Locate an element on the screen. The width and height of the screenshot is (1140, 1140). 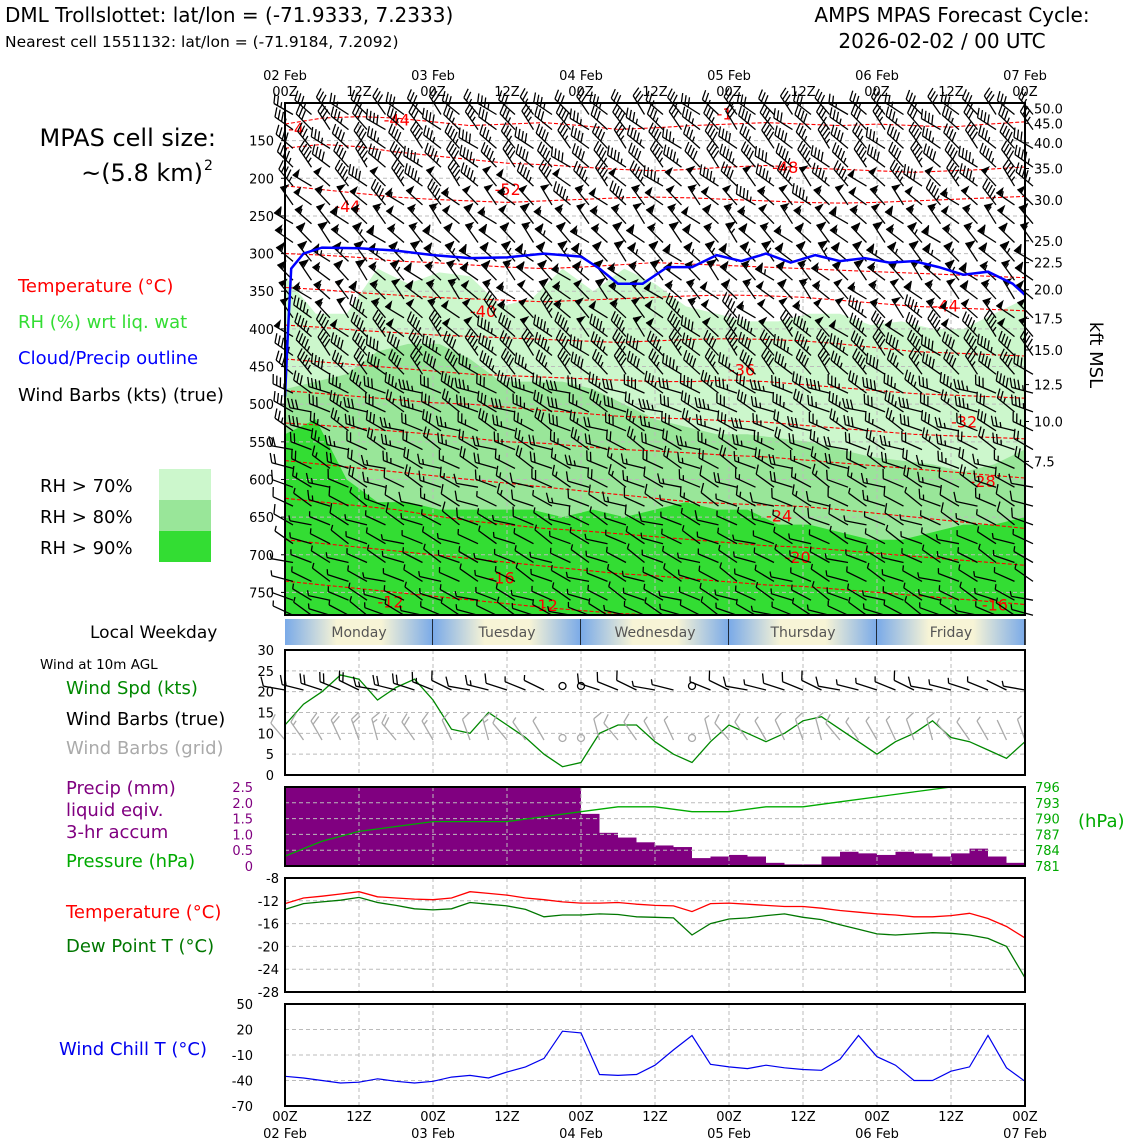
legend-dewpoint: Dew Point T (°C) is located at coordinates (140, 946).